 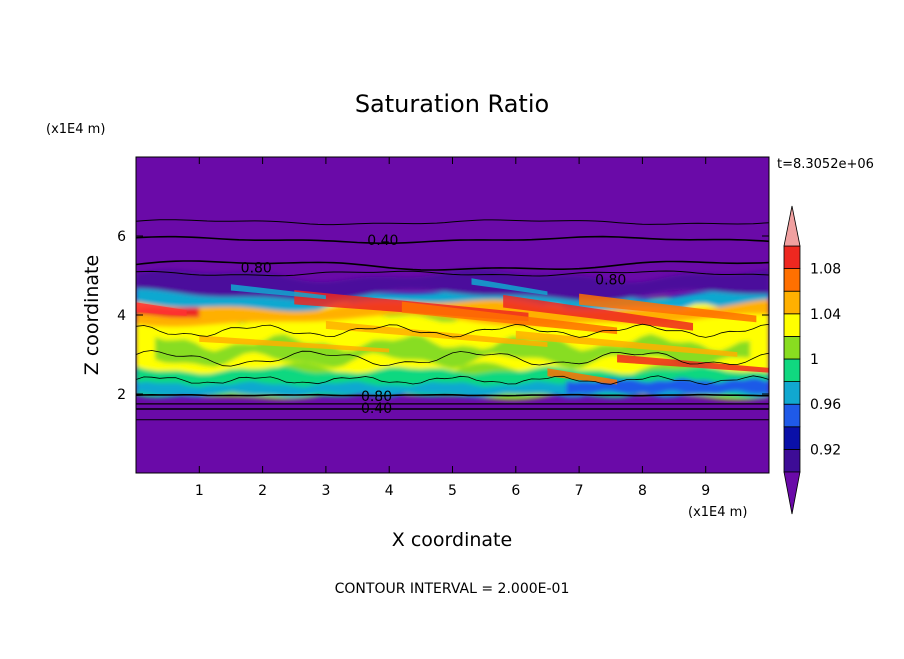 What do you see at coordinates (452, 540) in the screenshot?
I see `x-axis-label: X coordinate` at bounding box center [452, 540].